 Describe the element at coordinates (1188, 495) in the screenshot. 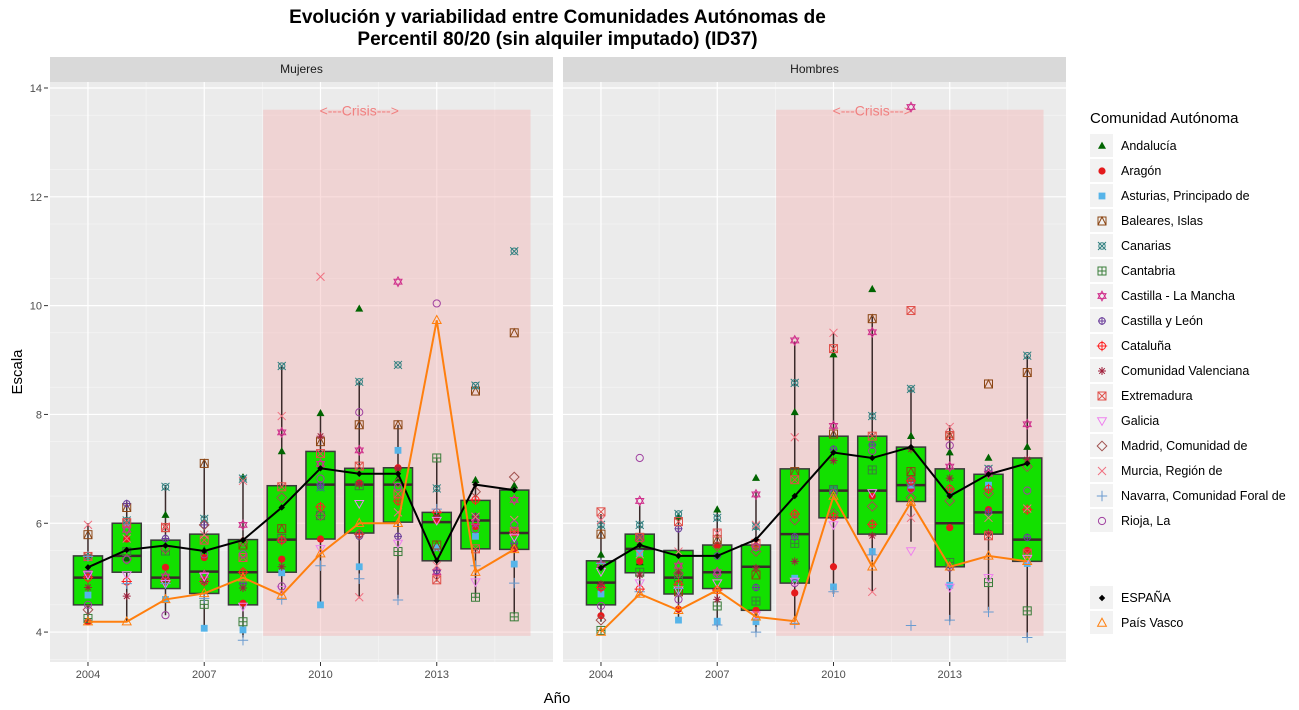

I see `legend-item-navarra-comunidad-foral-de: Navarra, Comunidad Foral de` at that location.